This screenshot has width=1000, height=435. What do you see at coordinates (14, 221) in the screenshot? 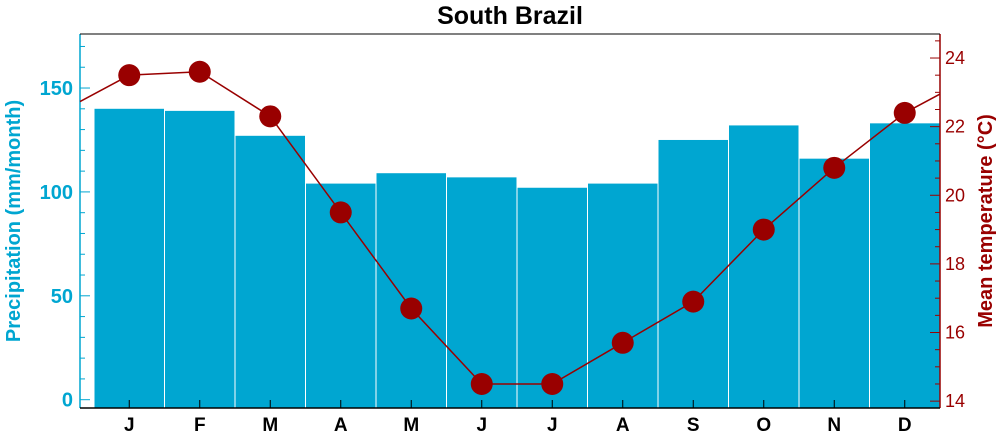
I see `y-axis-left-label: Precipitation (mm/month)` at bounding box center [14, 221].